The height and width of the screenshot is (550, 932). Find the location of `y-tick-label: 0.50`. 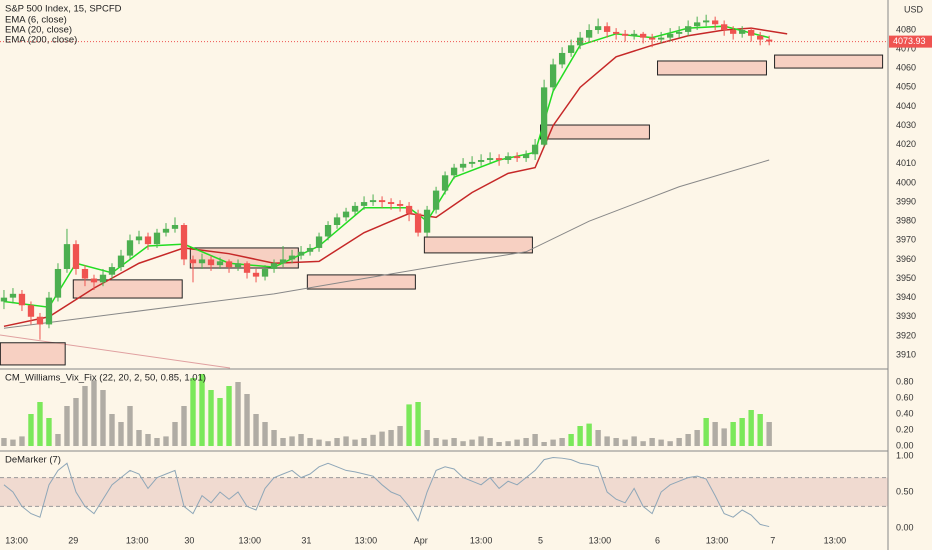

y-tick-label: 0.50 is located at coordinates (905, 491).